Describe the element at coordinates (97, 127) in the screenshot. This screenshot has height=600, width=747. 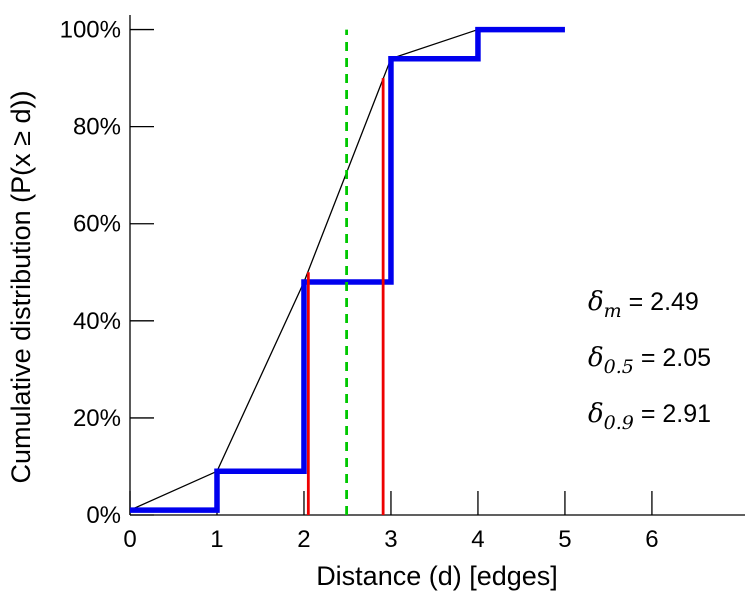
I see `y-tick-label: 80%` at that location.